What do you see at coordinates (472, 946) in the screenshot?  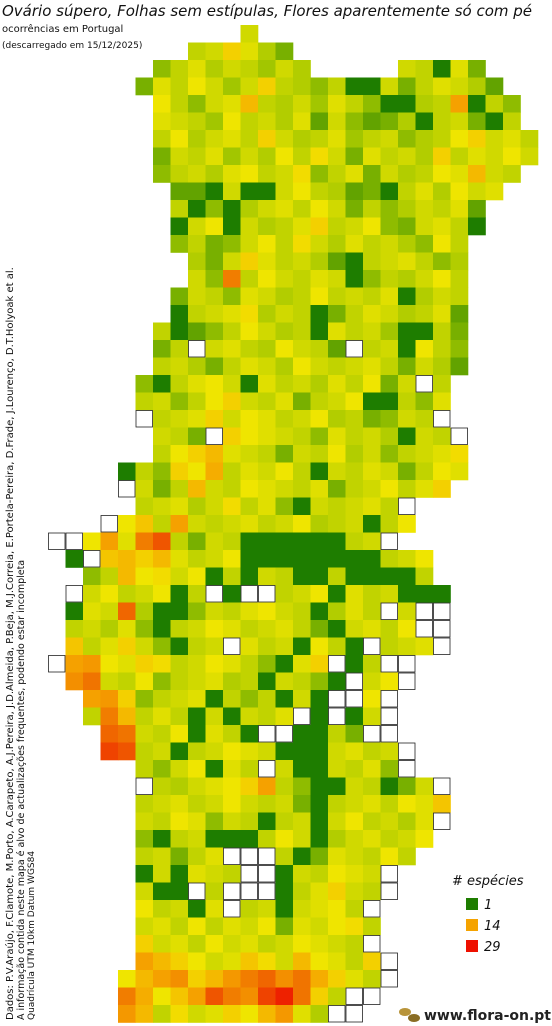 I see `legend-swatch` at bounding box center [472, 946].